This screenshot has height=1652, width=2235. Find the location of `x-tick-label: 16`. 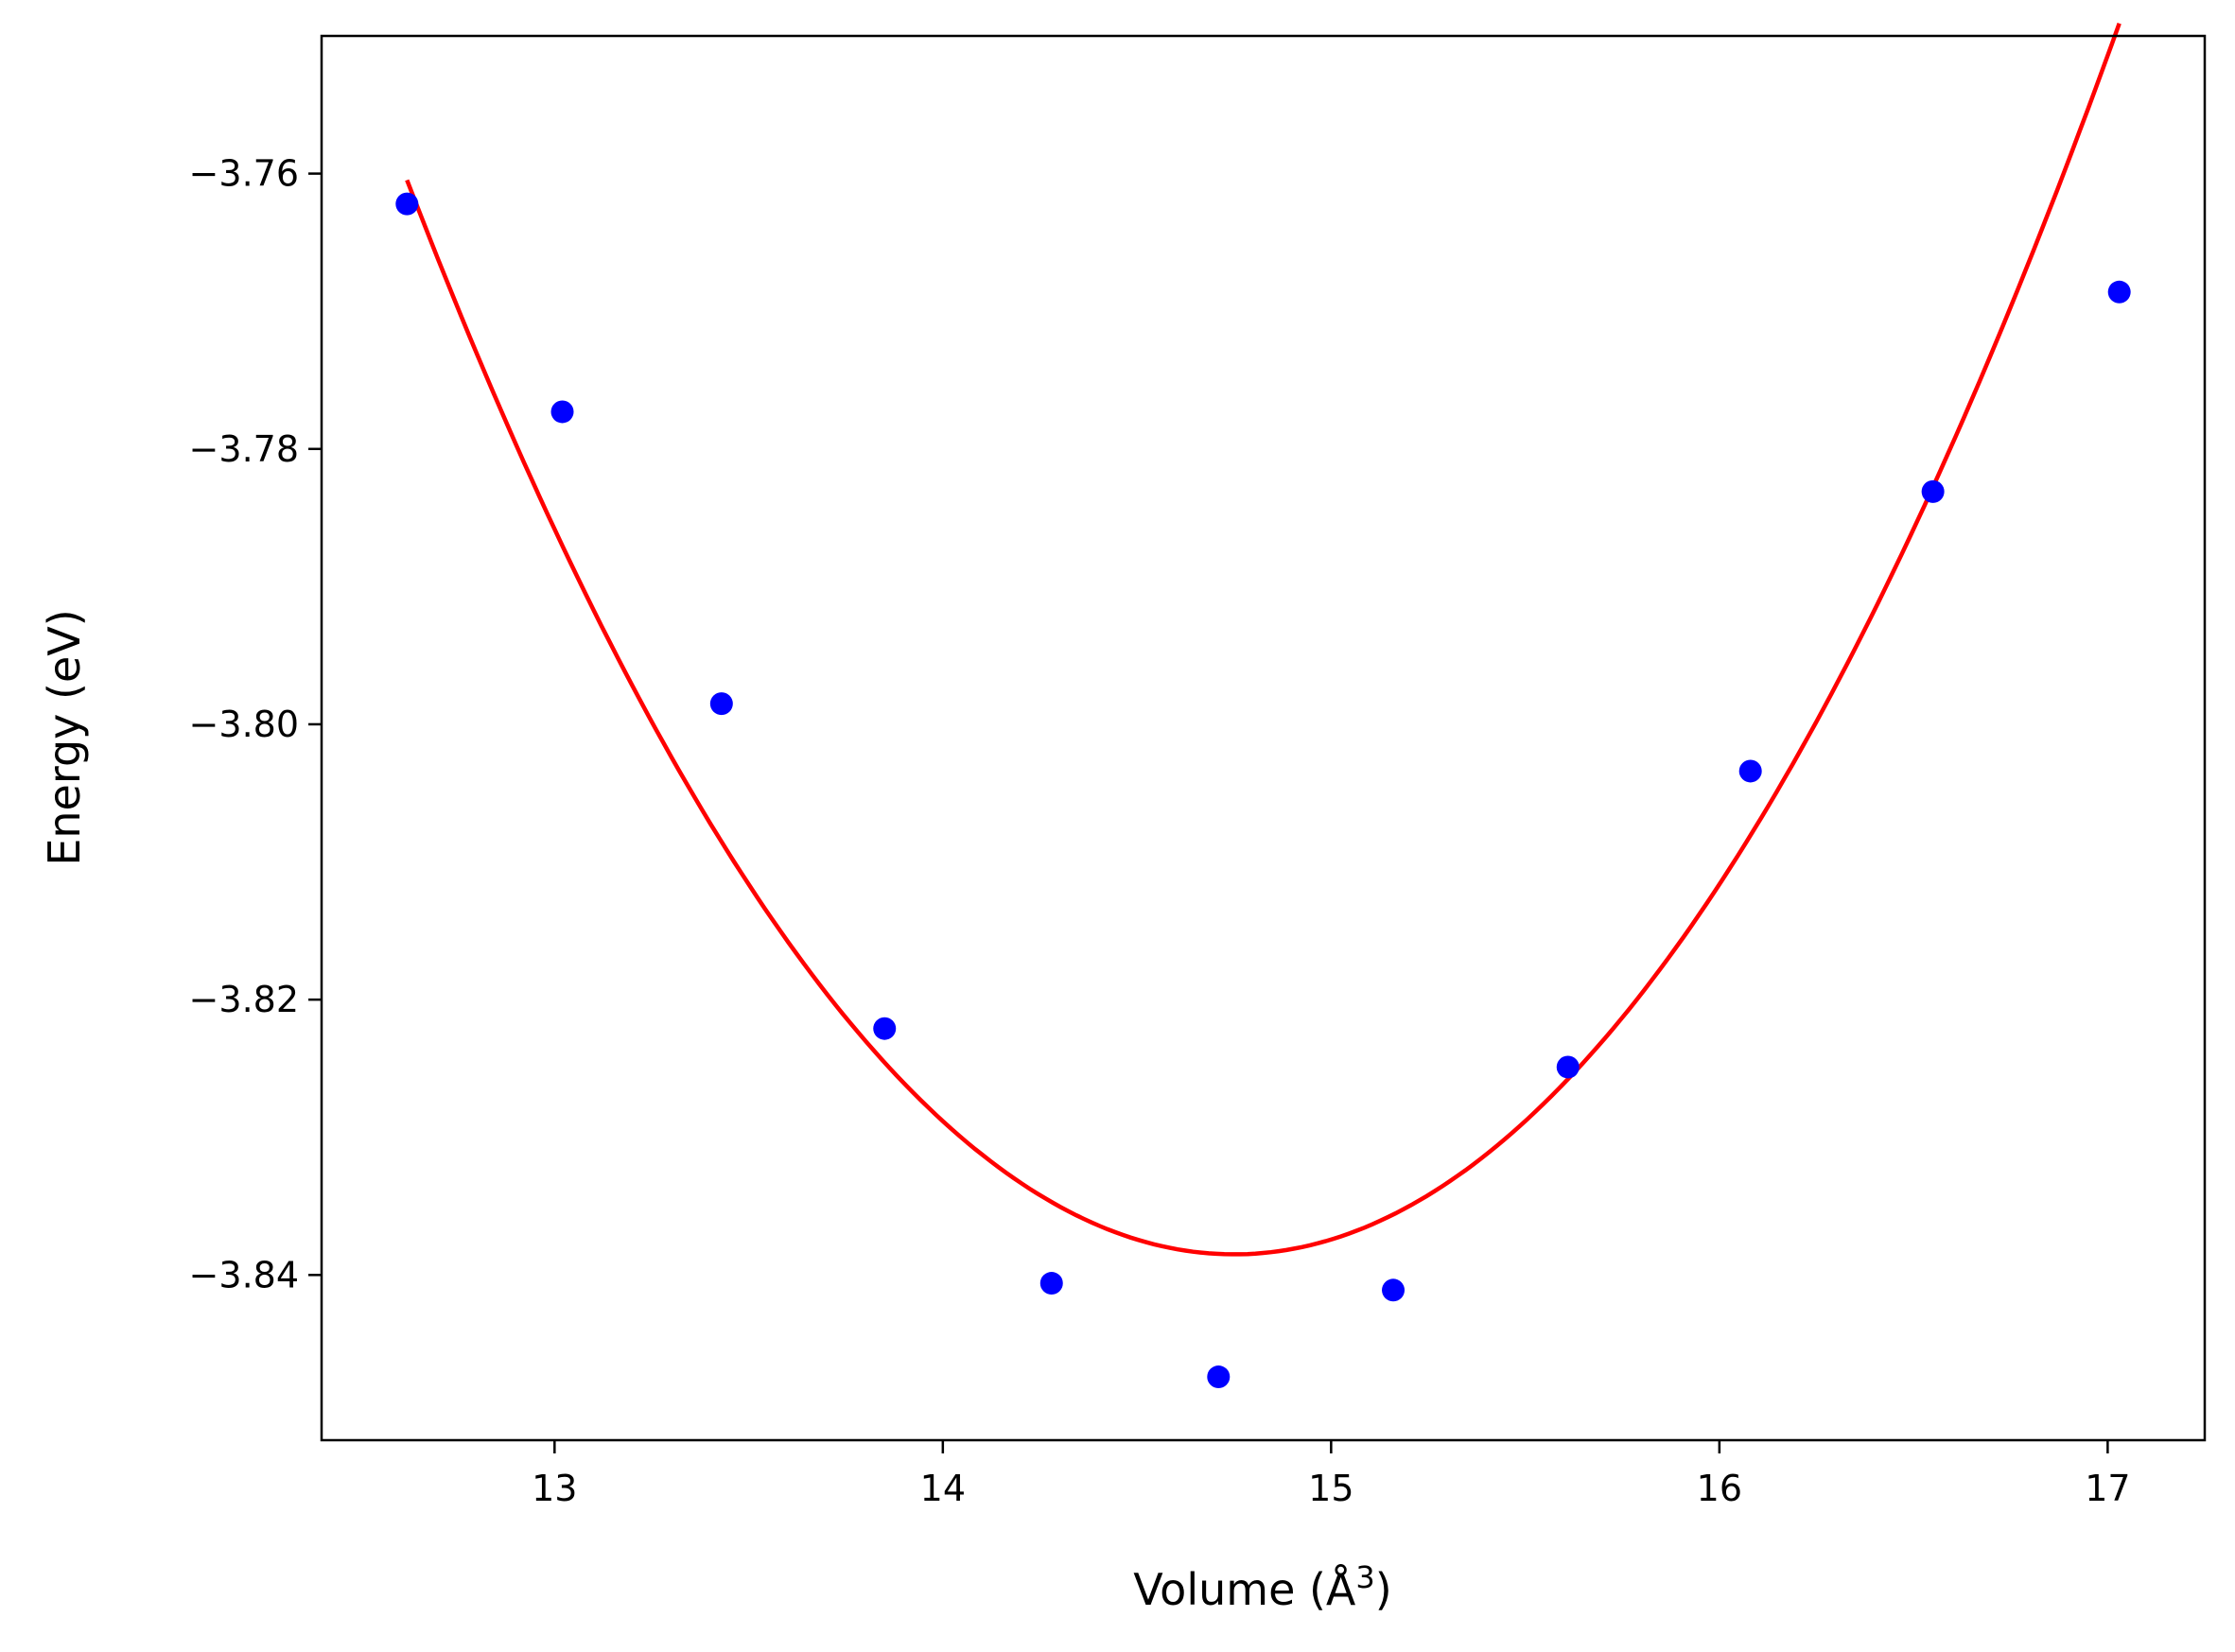

x-tick-label: 16 is located at coordinates (1719, 1489).